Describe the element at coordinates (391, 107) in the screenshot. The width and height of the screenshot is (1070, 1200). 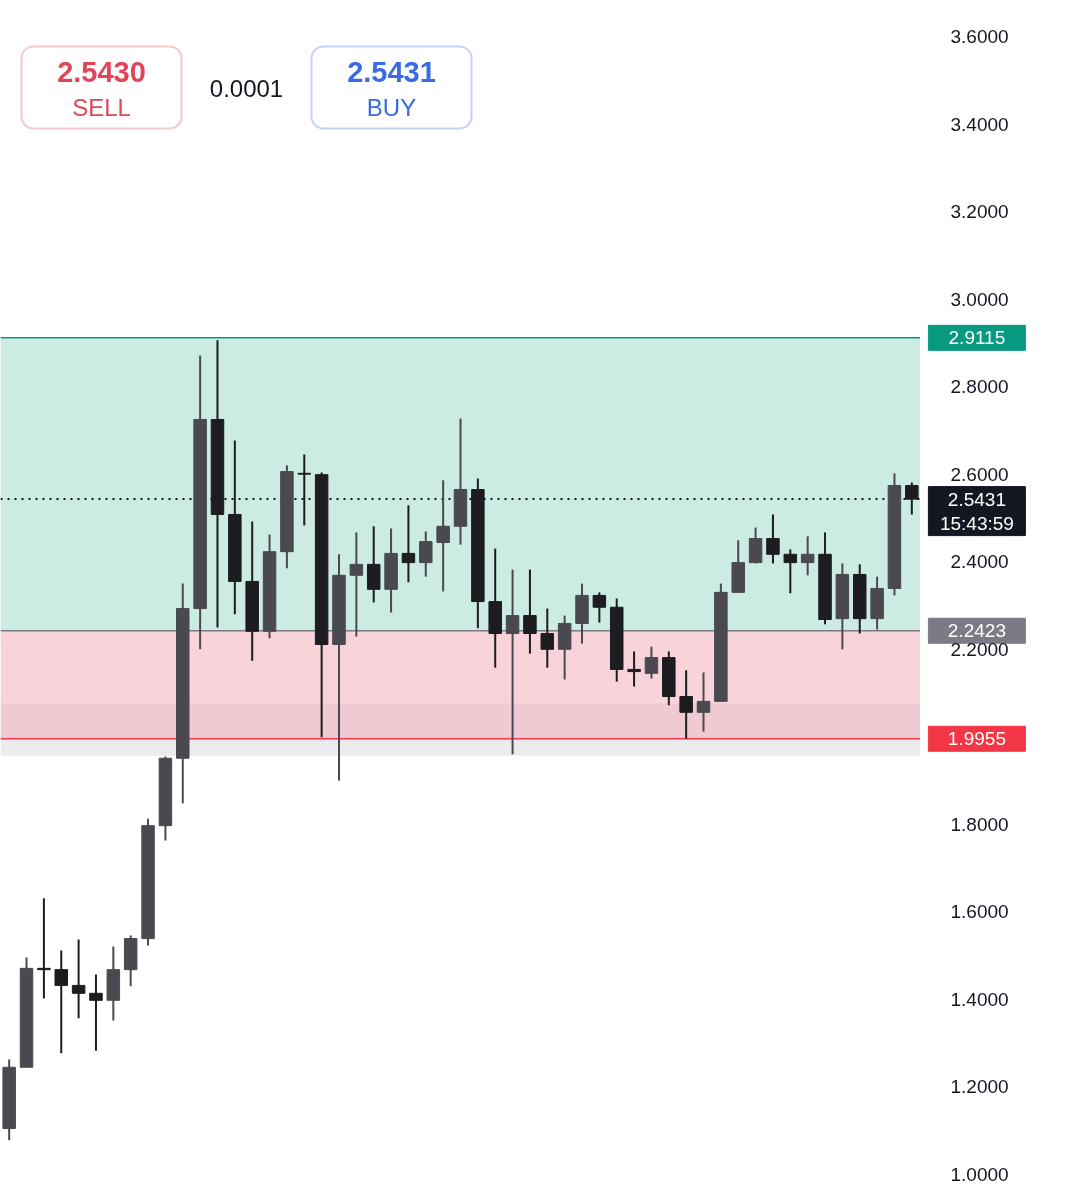
I see `annotation: BUY` at that location.